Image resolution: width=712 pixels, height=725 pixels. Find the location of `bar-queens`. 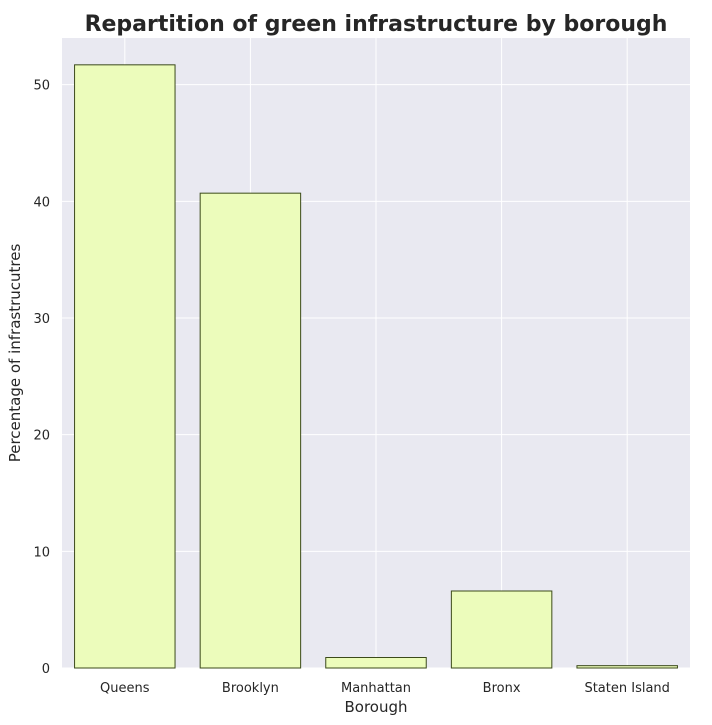

bar-queens is located at coordinates (125, 366).